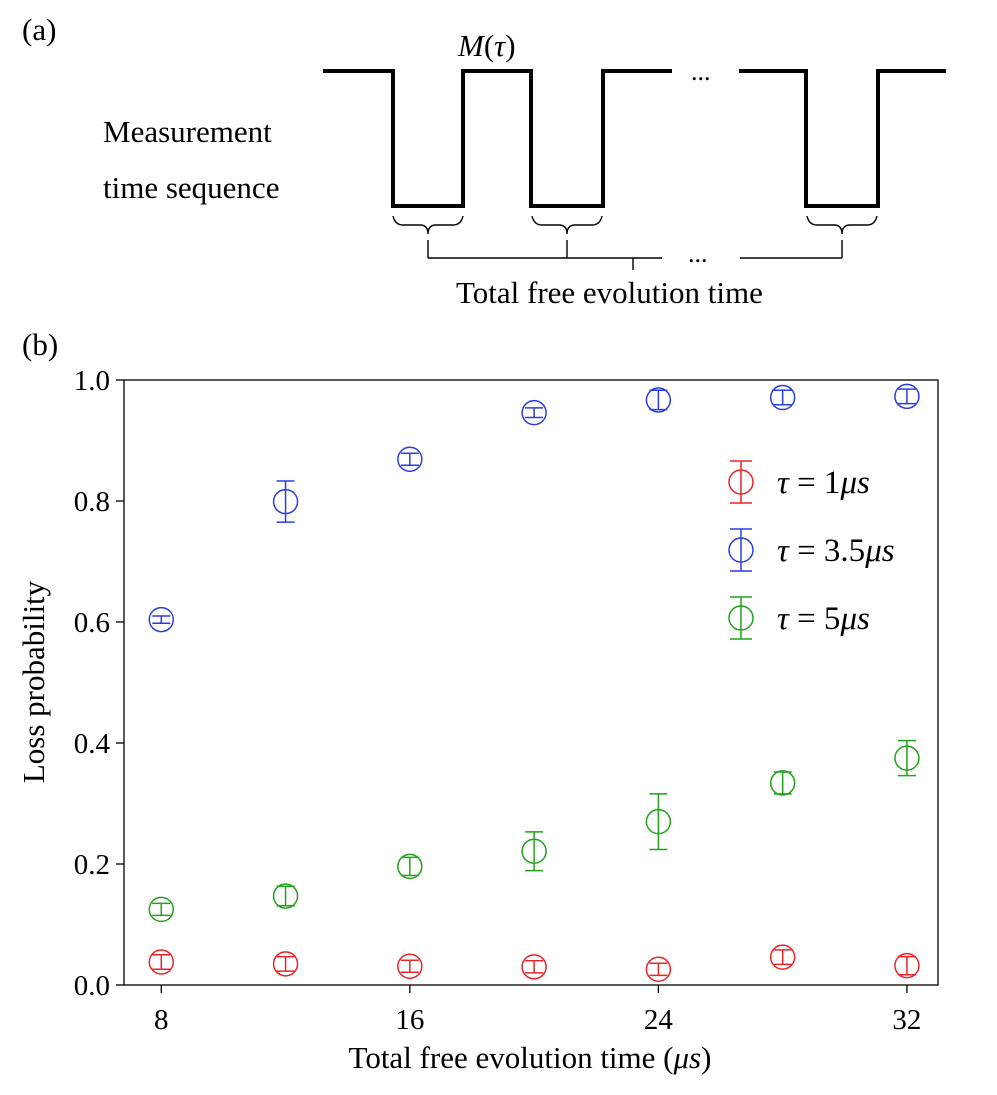  Describe the element at coordinates (92, 744) in the screenshot. I see `y-tick-label: 0.4` at that location.